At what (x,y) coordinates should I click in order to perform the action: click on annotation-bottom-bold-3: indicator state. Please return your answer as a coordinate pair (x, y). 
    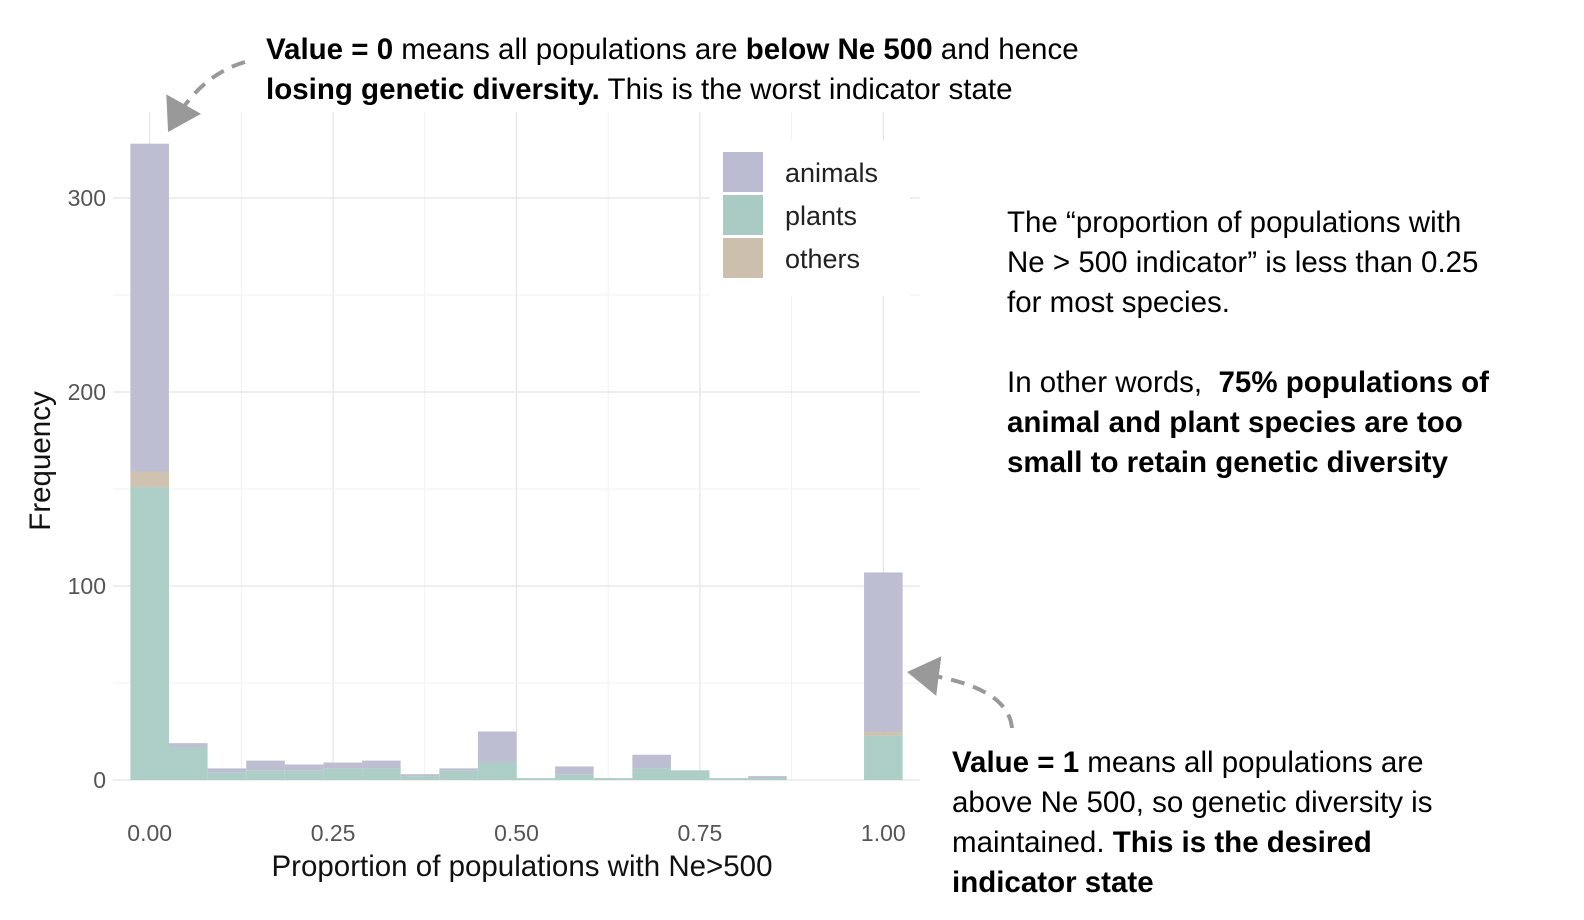
    Looking at the image, I should click on (1053, 882).